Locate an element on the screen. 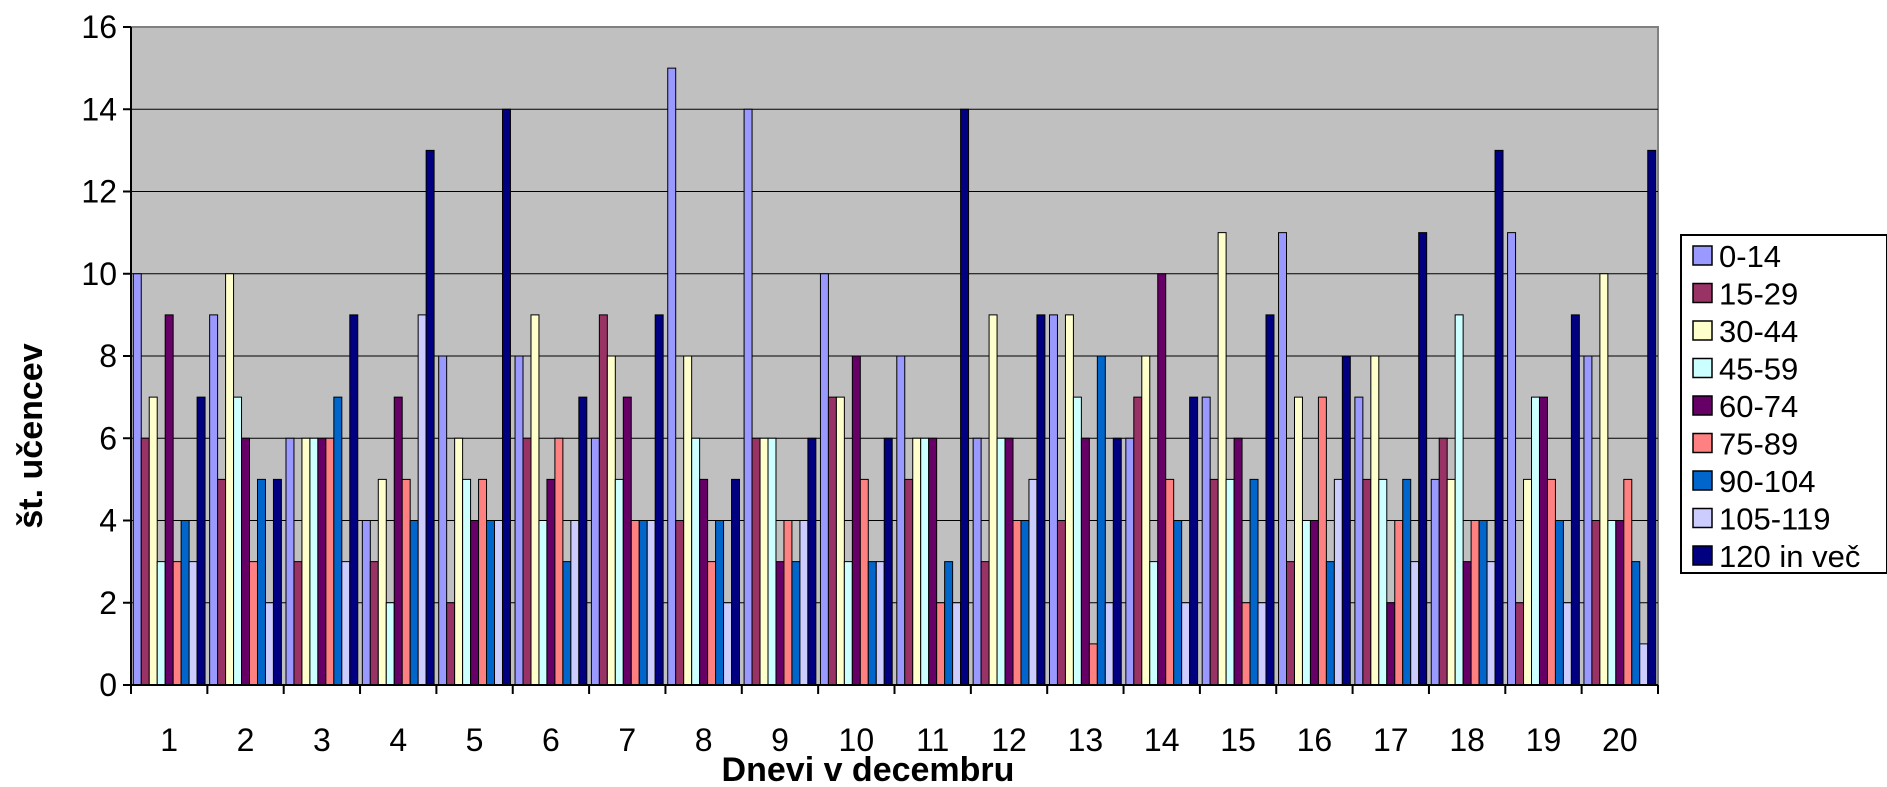 This screenshot has height=787, width=1887. x-axis-title: Dnevi v decembru is located at coordinates (868, 769).